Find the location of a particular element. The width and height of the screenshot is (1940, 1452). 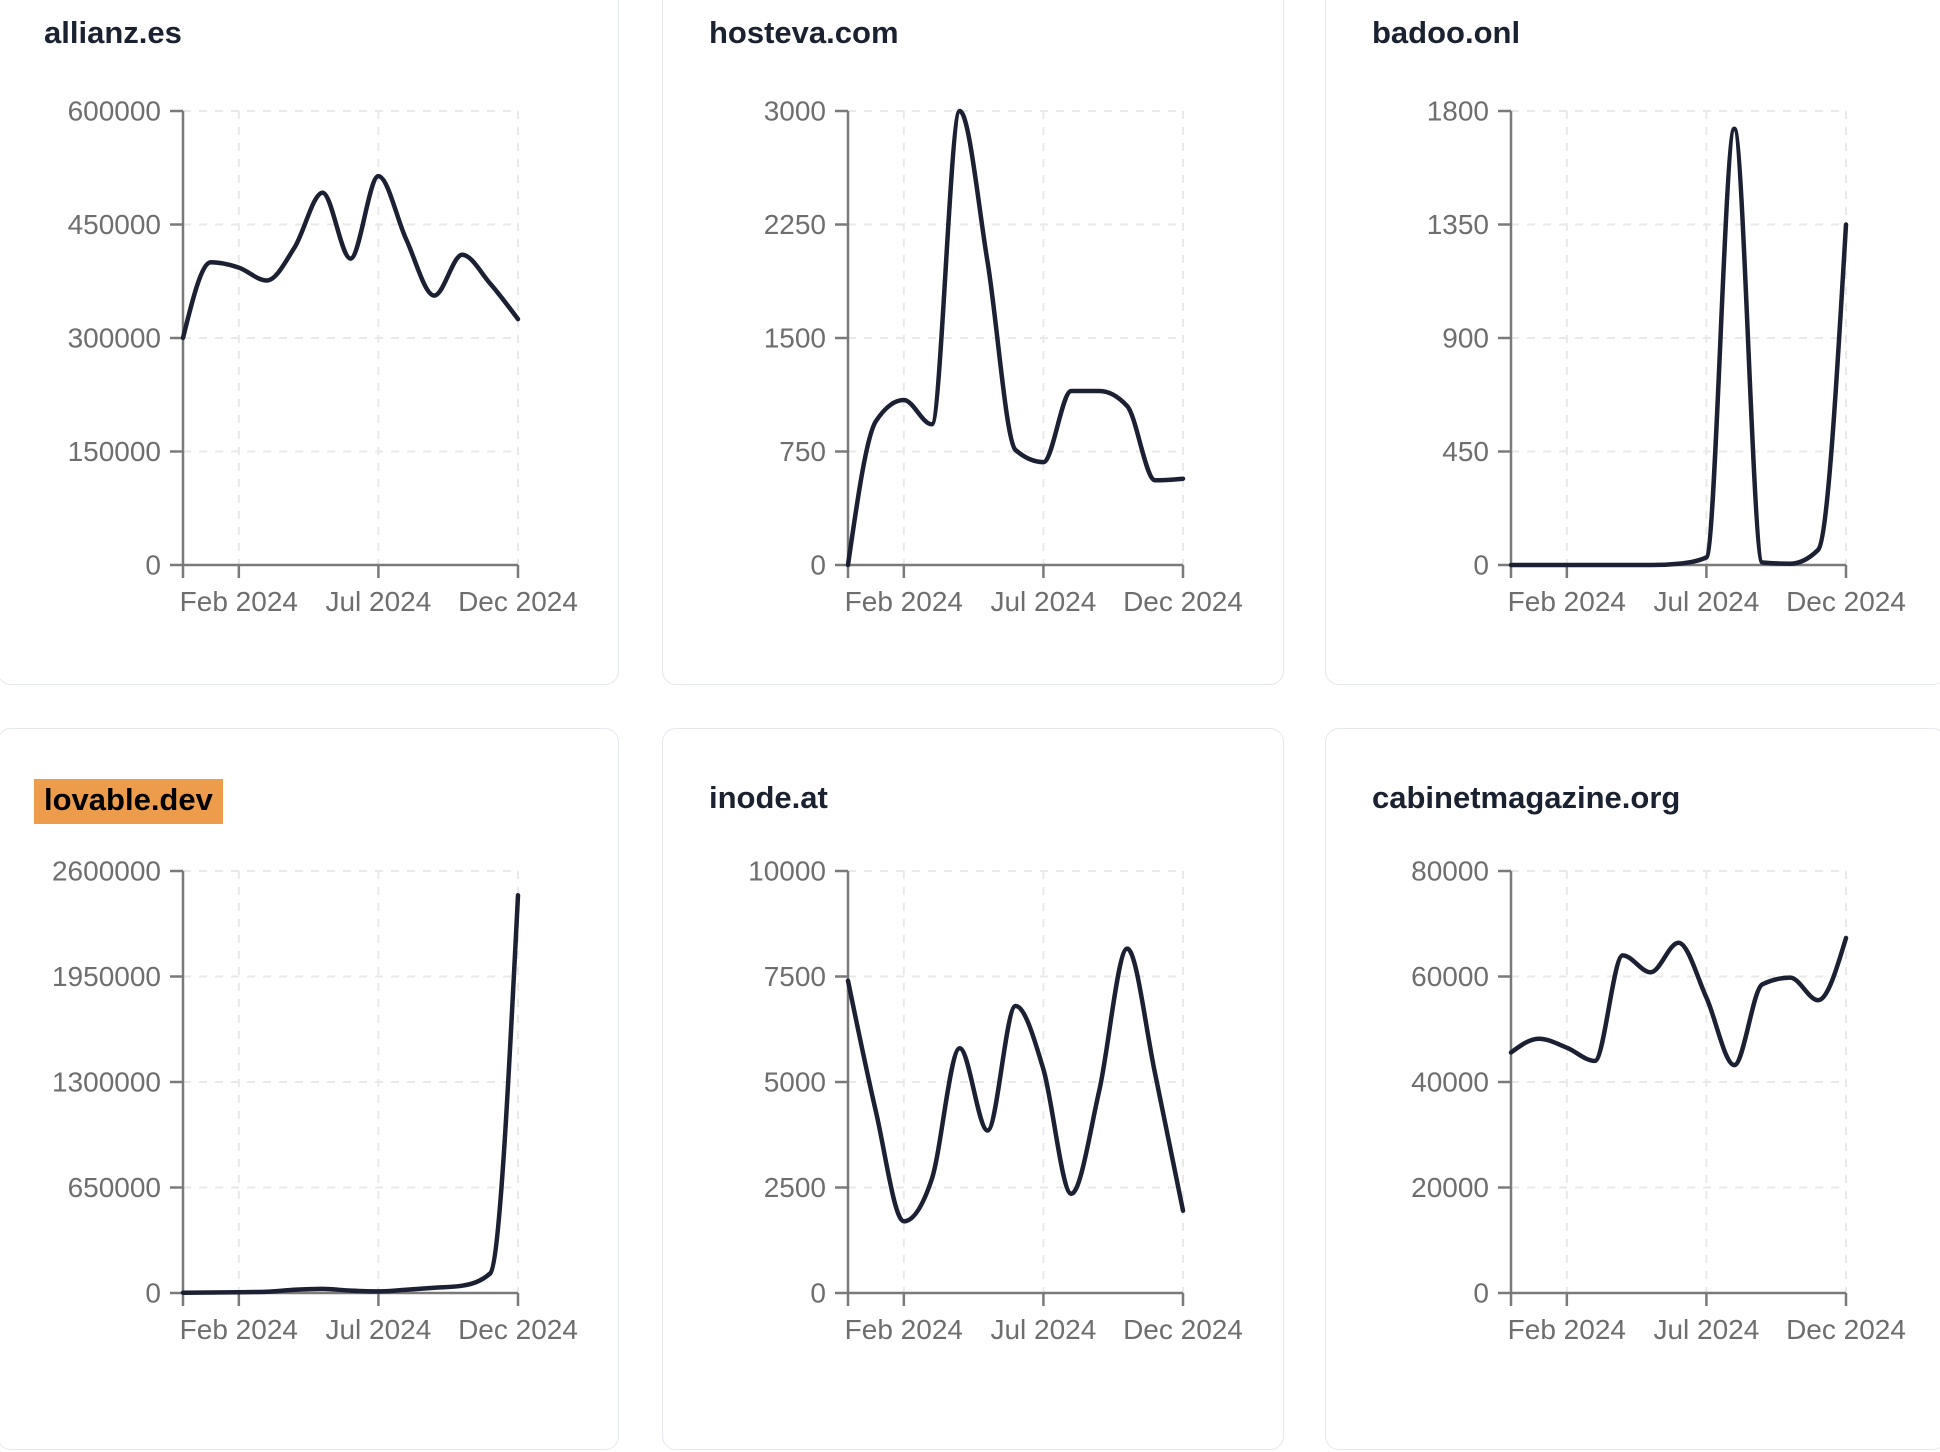

svg-text: 450 is located at coordinates (1465, 451).